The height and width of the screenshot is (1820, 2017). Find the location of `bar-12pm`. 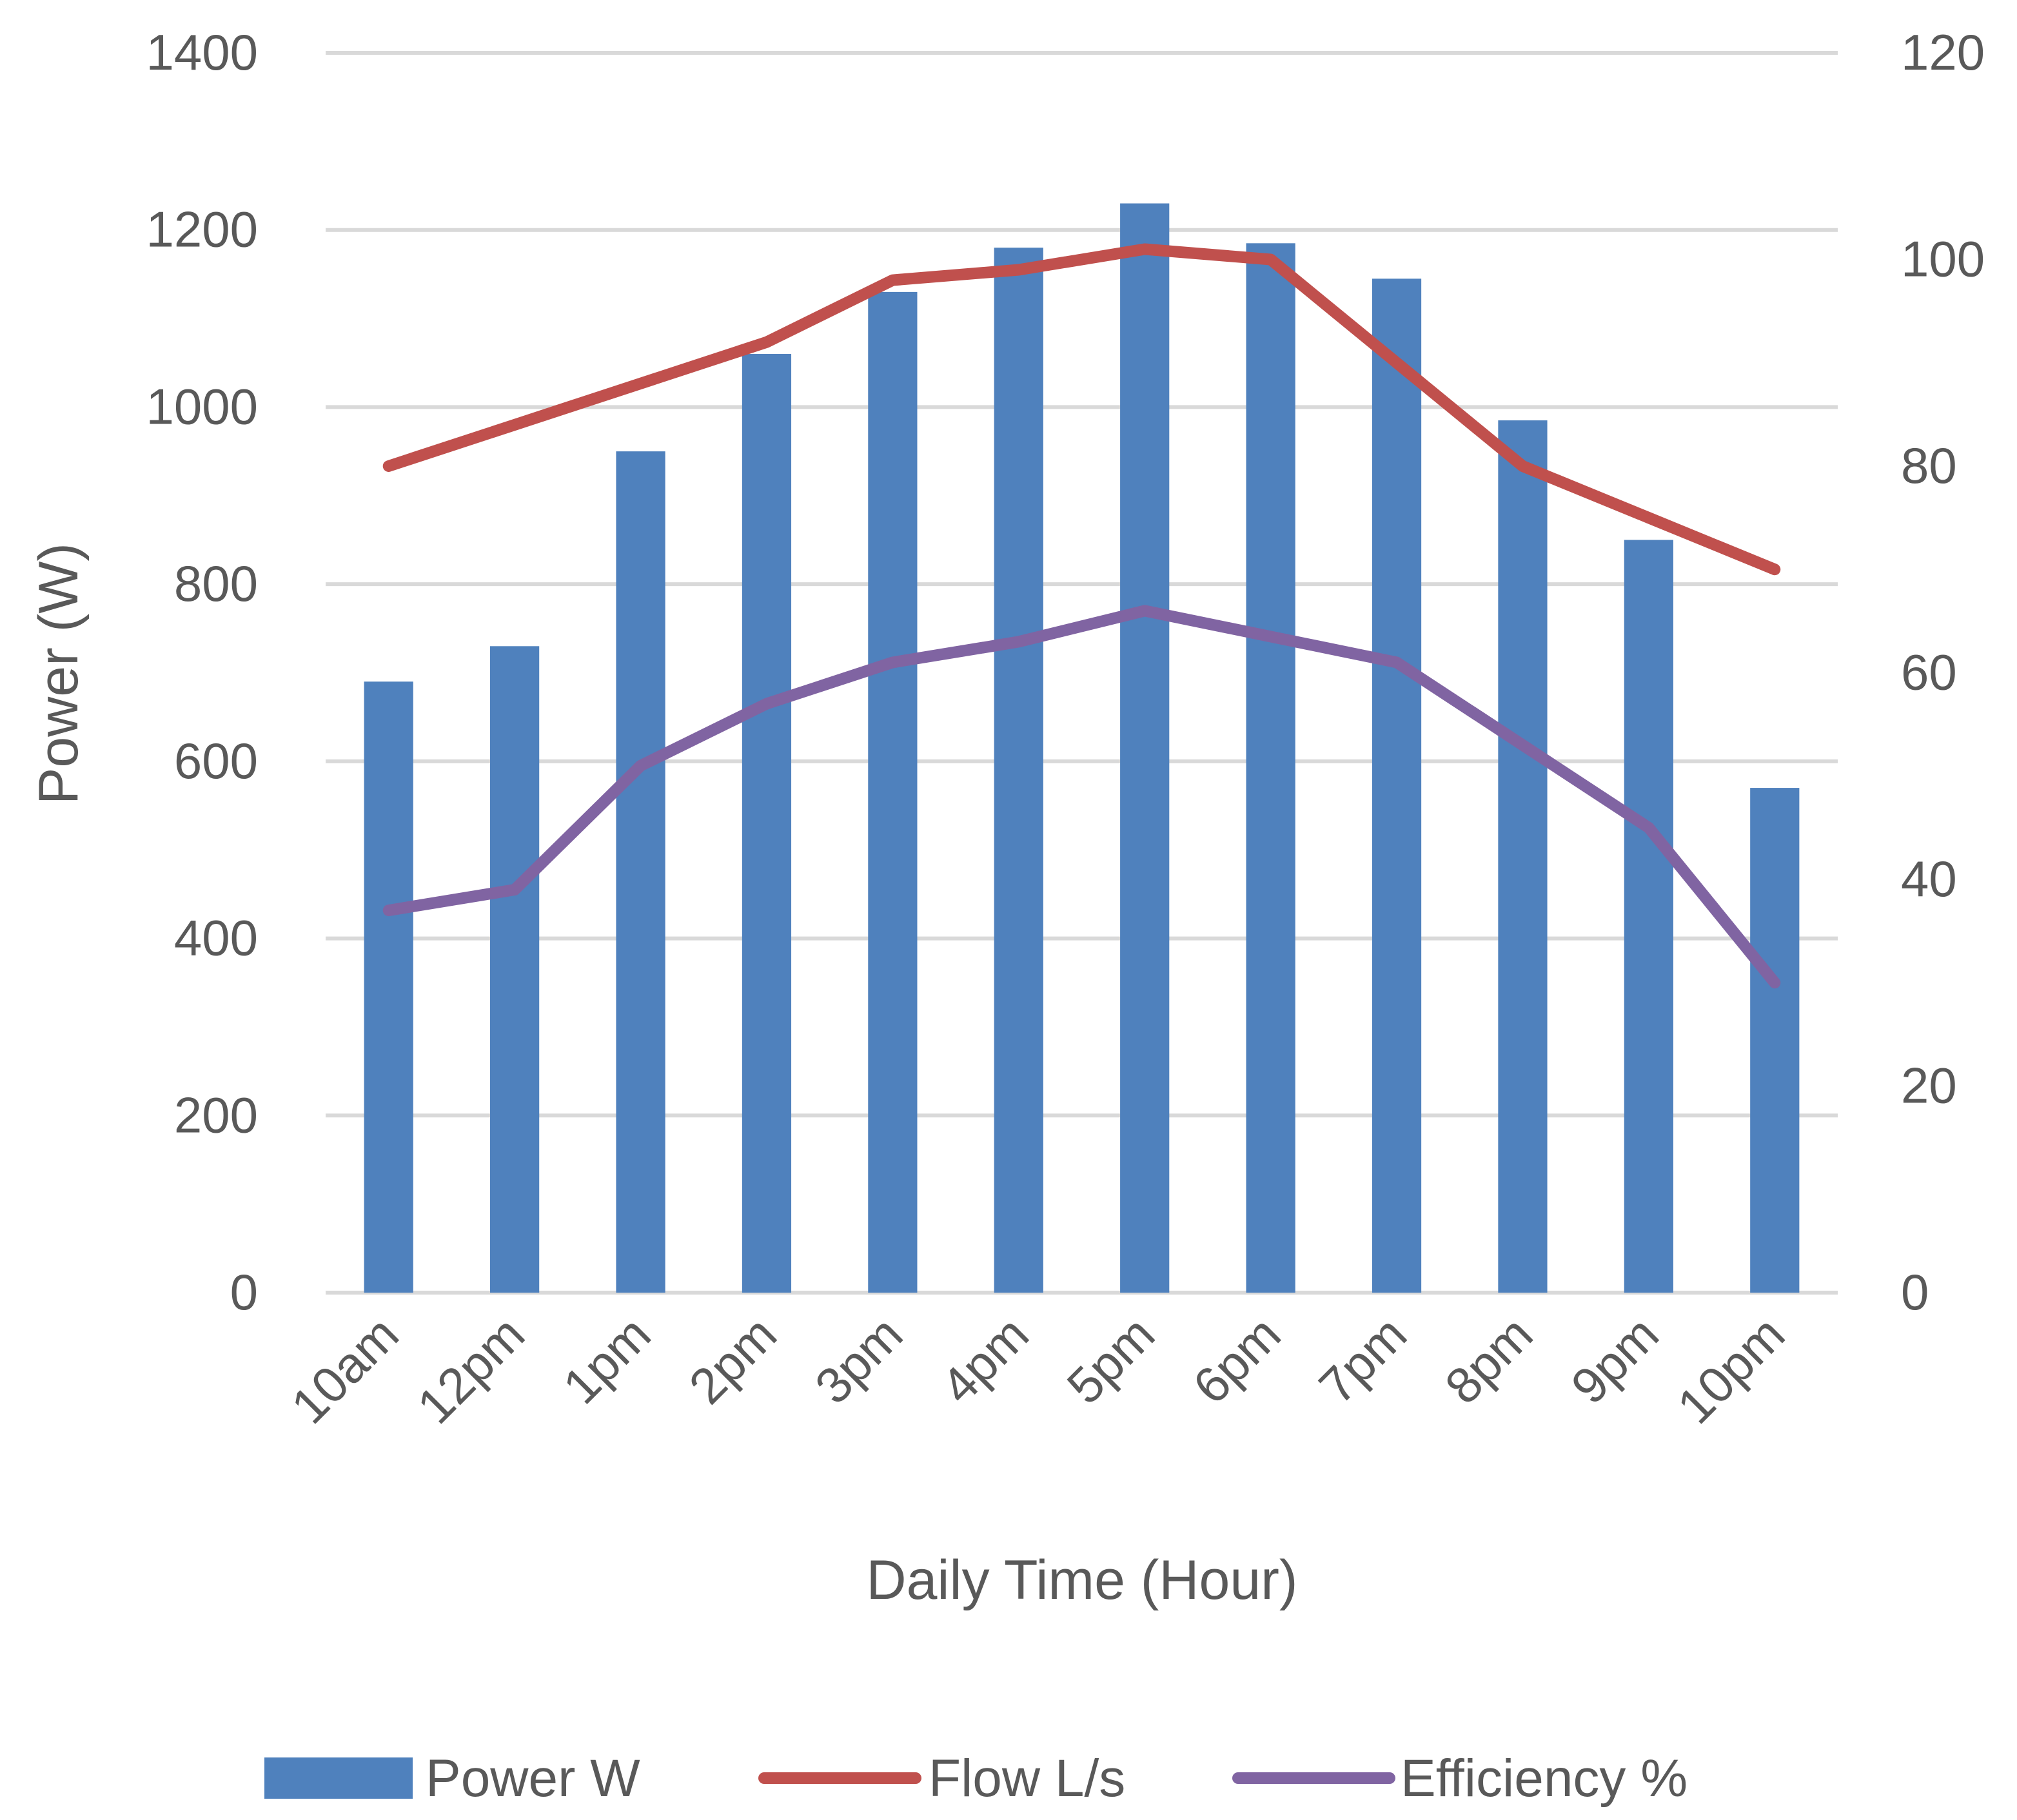

bar-12pm is located at coordinates (515, 970).